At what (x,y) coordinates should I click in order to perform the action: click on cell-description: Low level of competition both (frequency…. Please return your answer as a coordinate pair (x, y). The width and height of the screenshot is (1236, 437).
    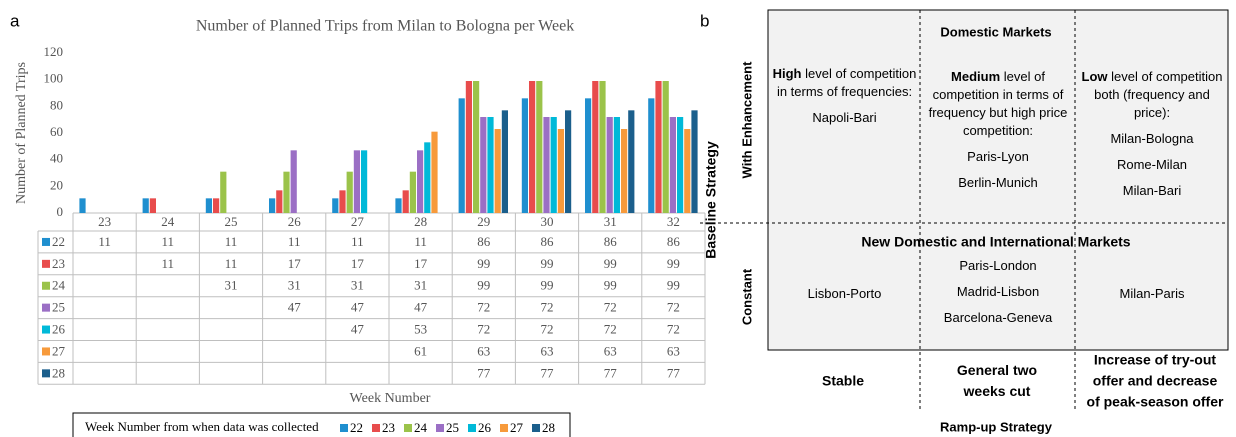
    Looking at the image, I should click on (1152, 95).